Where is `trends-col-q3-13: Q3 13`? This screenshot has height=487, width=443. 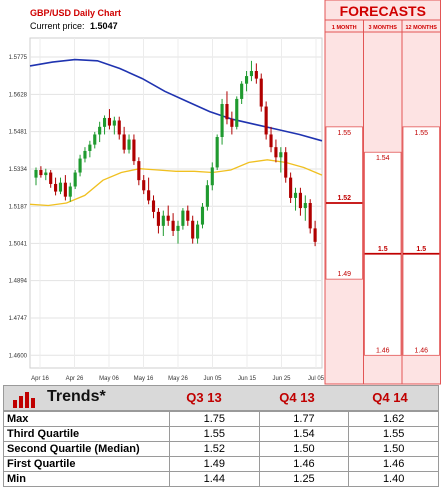
trends-col-q3-13: Q3 13 is located at coordinates (204, 397).